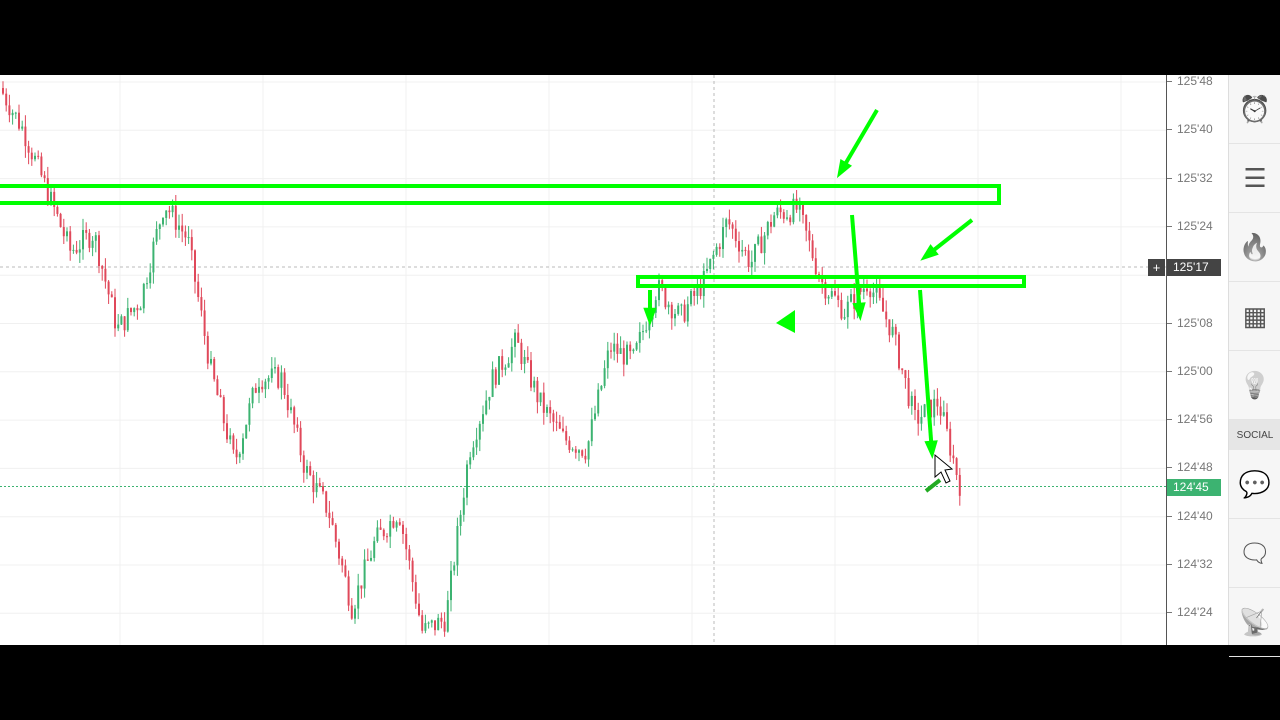 Image resolution: width=1280 pixels, height=720 pixels. Describe the element at coordinates (1254, 178) in the screenshot. I see `list-icon: ☰` at that location.